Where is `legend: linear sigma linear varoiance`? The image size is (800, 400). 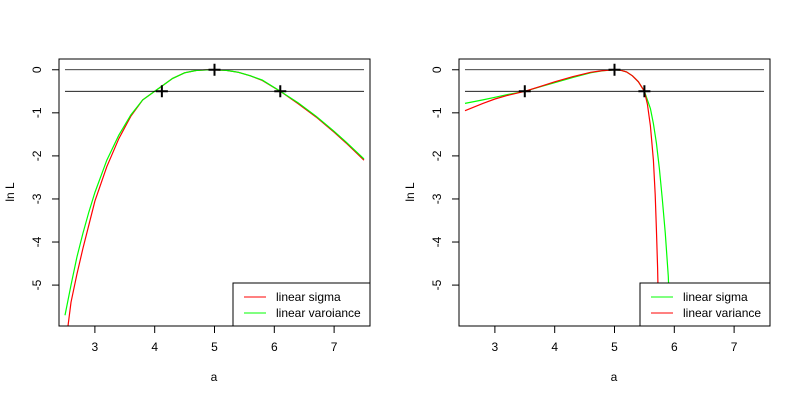 legend: linear sigma linear varoiance is located at coordinates (301, 304).